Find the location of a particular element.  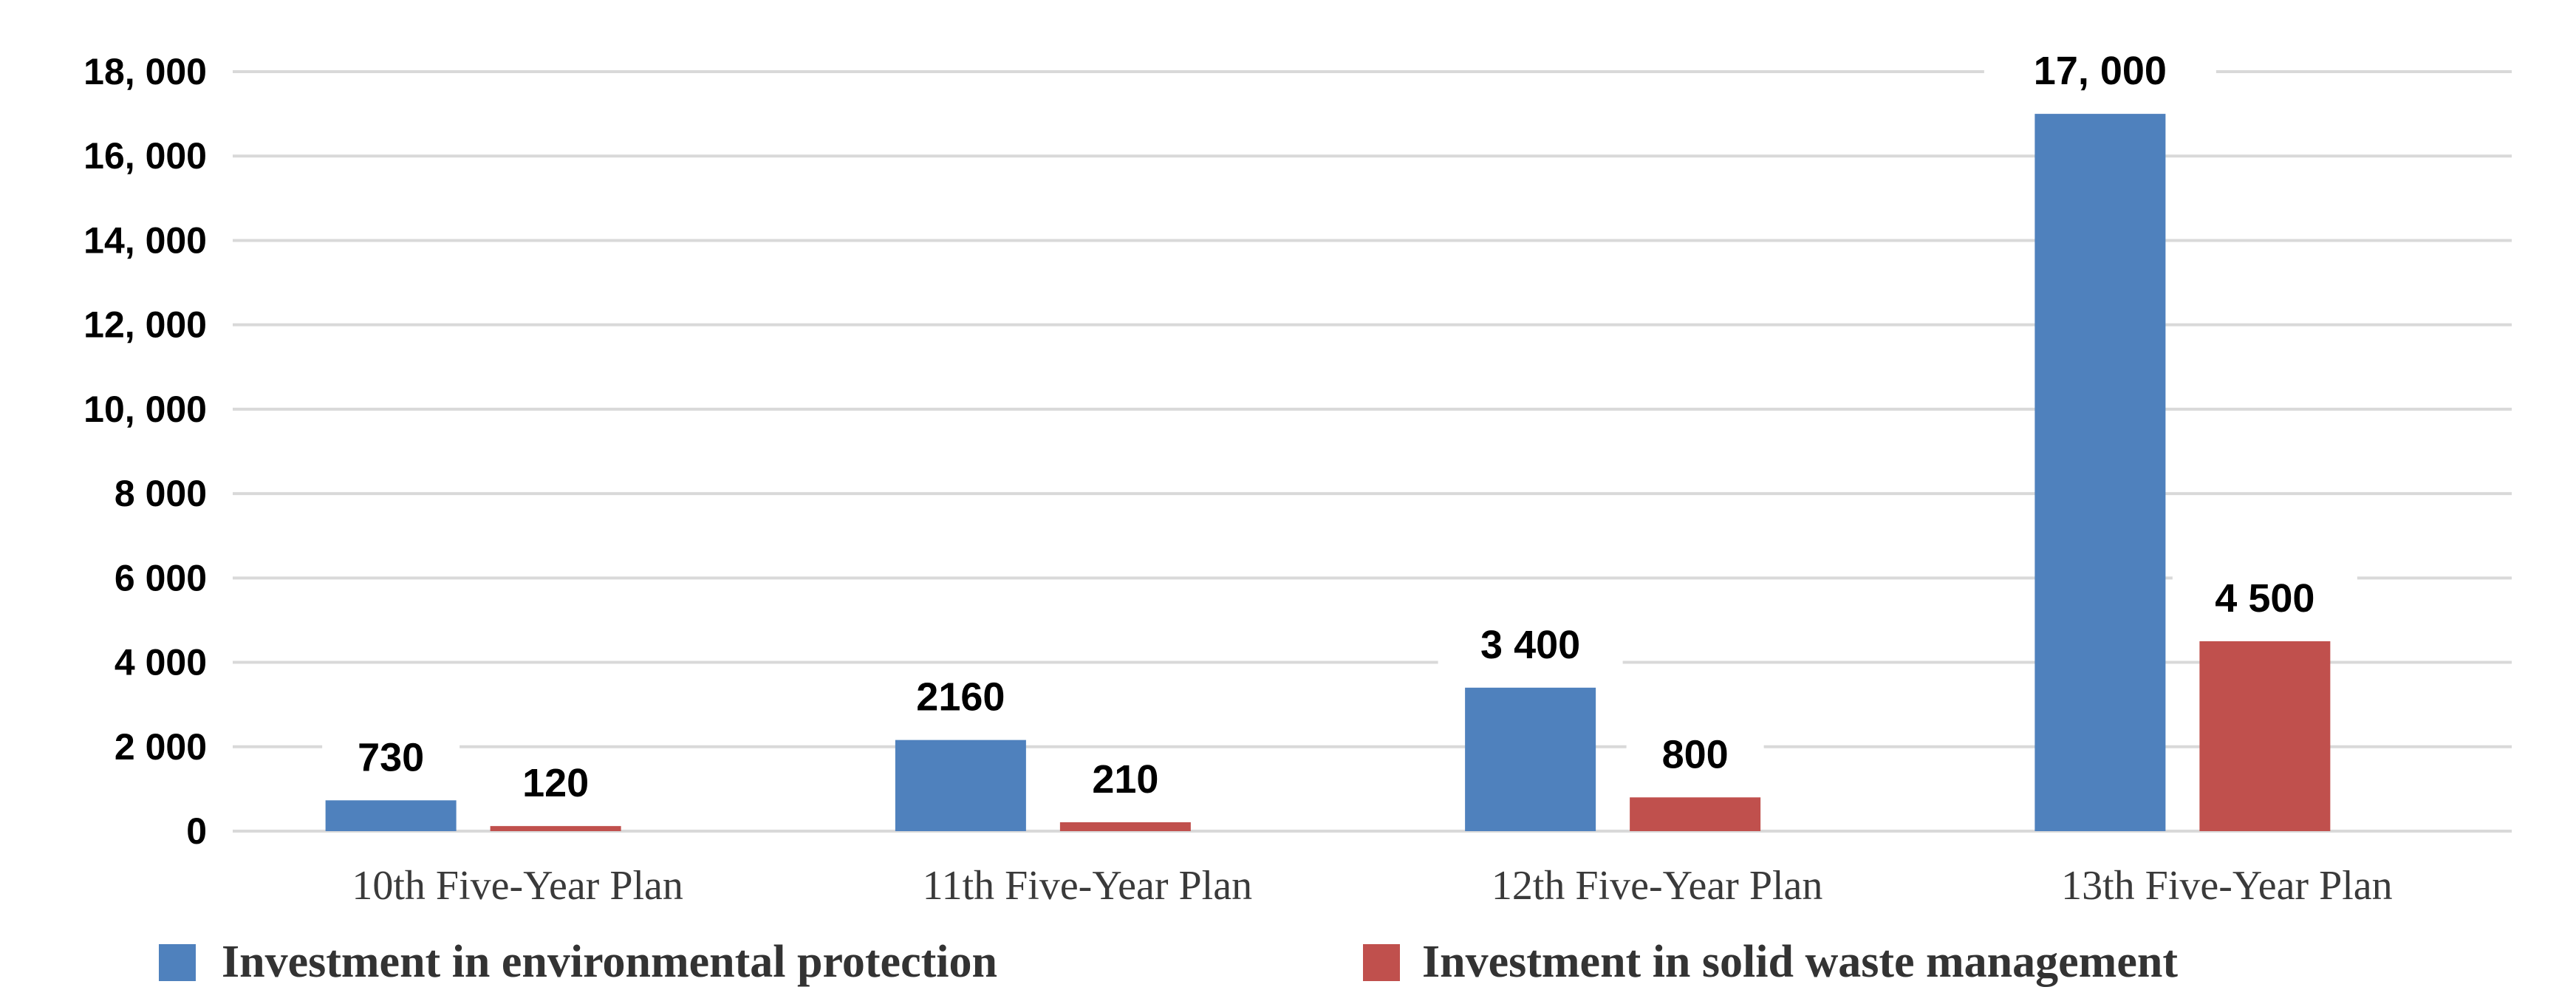

data-label: 4 500 is located at coordinates (2264, 598).